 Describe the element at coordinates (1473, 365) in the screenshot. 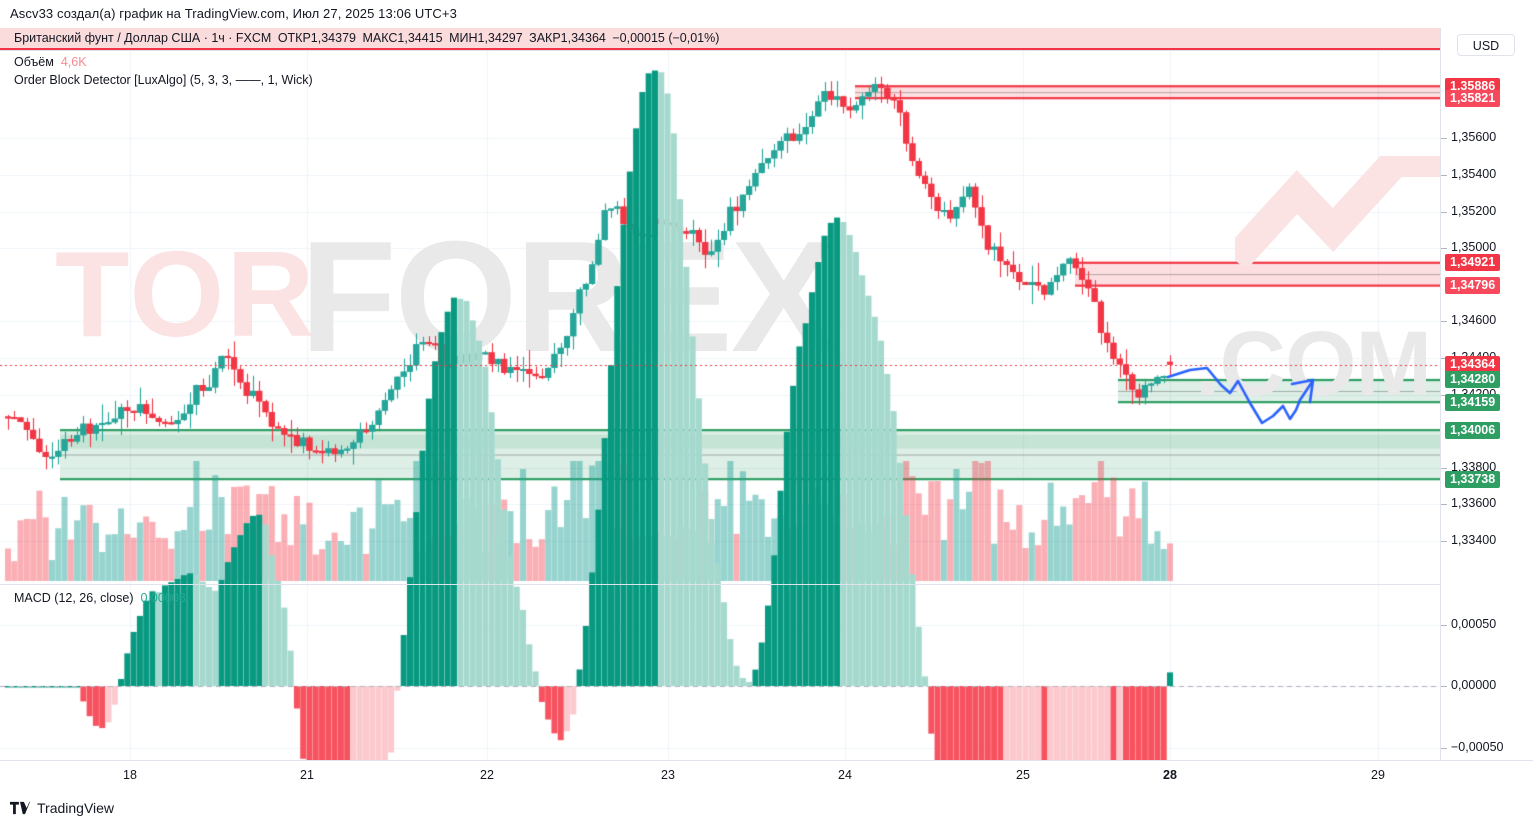

I see `price-pill-last: 1,34364` at that location.